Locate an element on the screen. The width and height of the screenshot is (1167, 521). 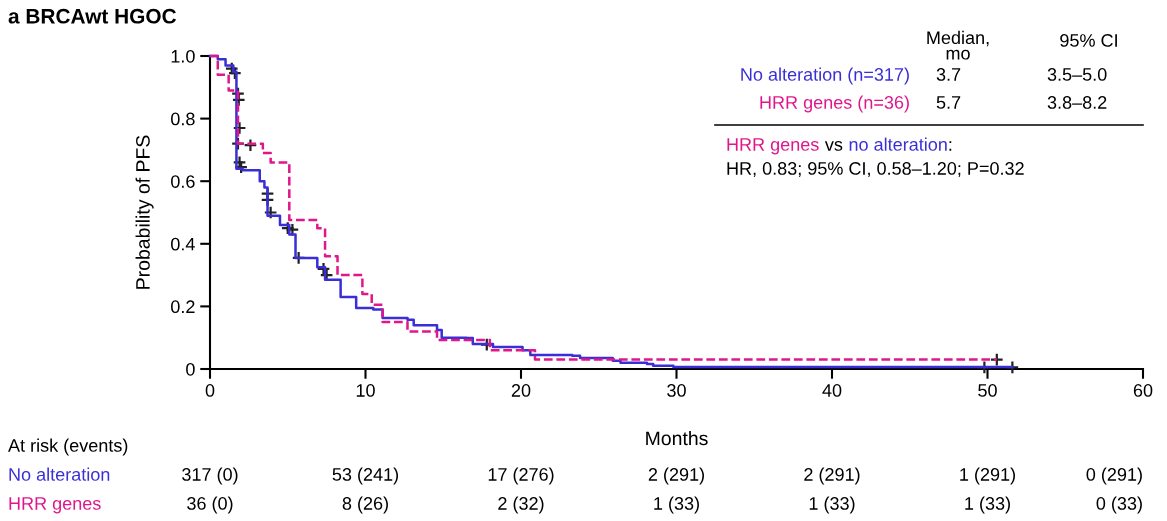
chart-title: a BRCAwt HGOC is located at coordinates (92, 16).